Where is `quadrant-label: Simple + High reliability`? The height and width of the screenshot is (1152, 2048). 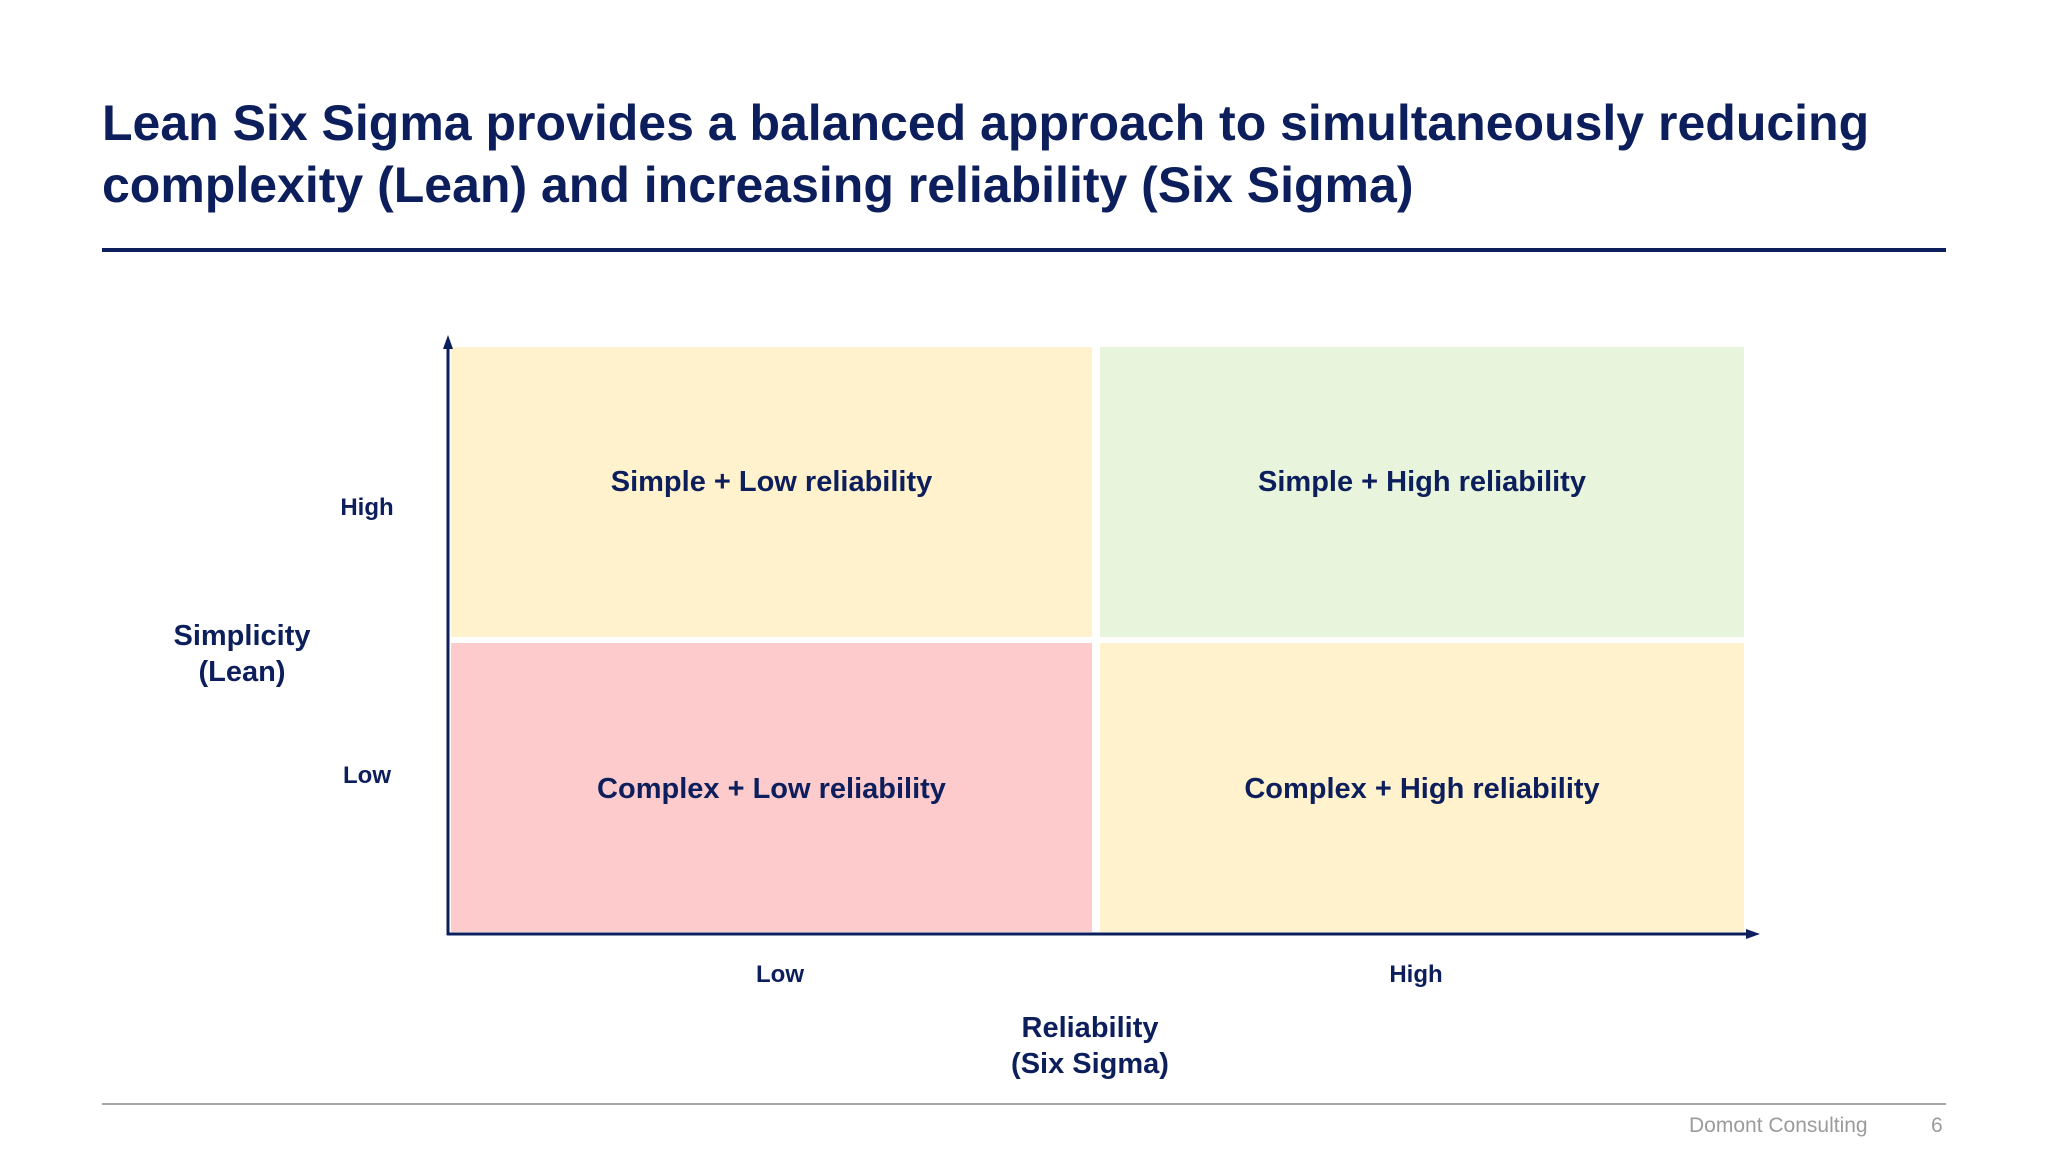
quadrant-label: Simple + High reliability is located at coordinates (1422, 481).